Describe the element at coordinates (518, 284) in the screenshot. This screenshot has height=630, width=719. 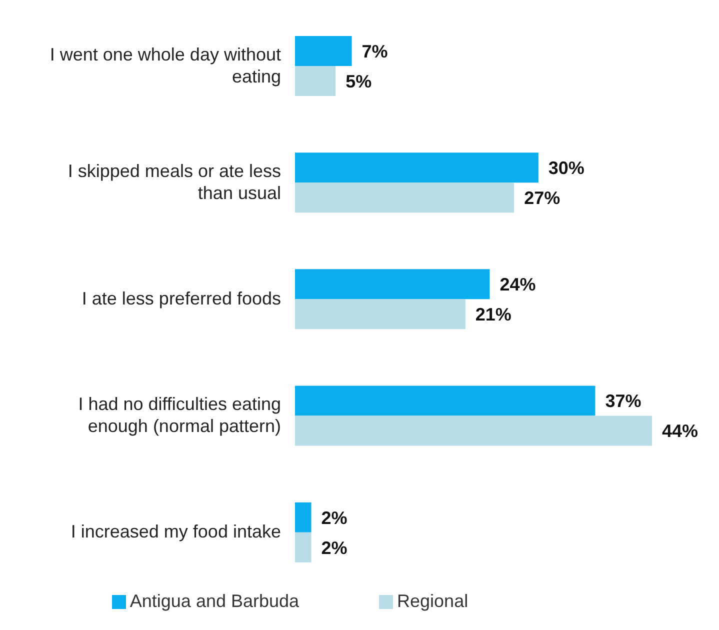
I see `data-label: 24%` at that location.